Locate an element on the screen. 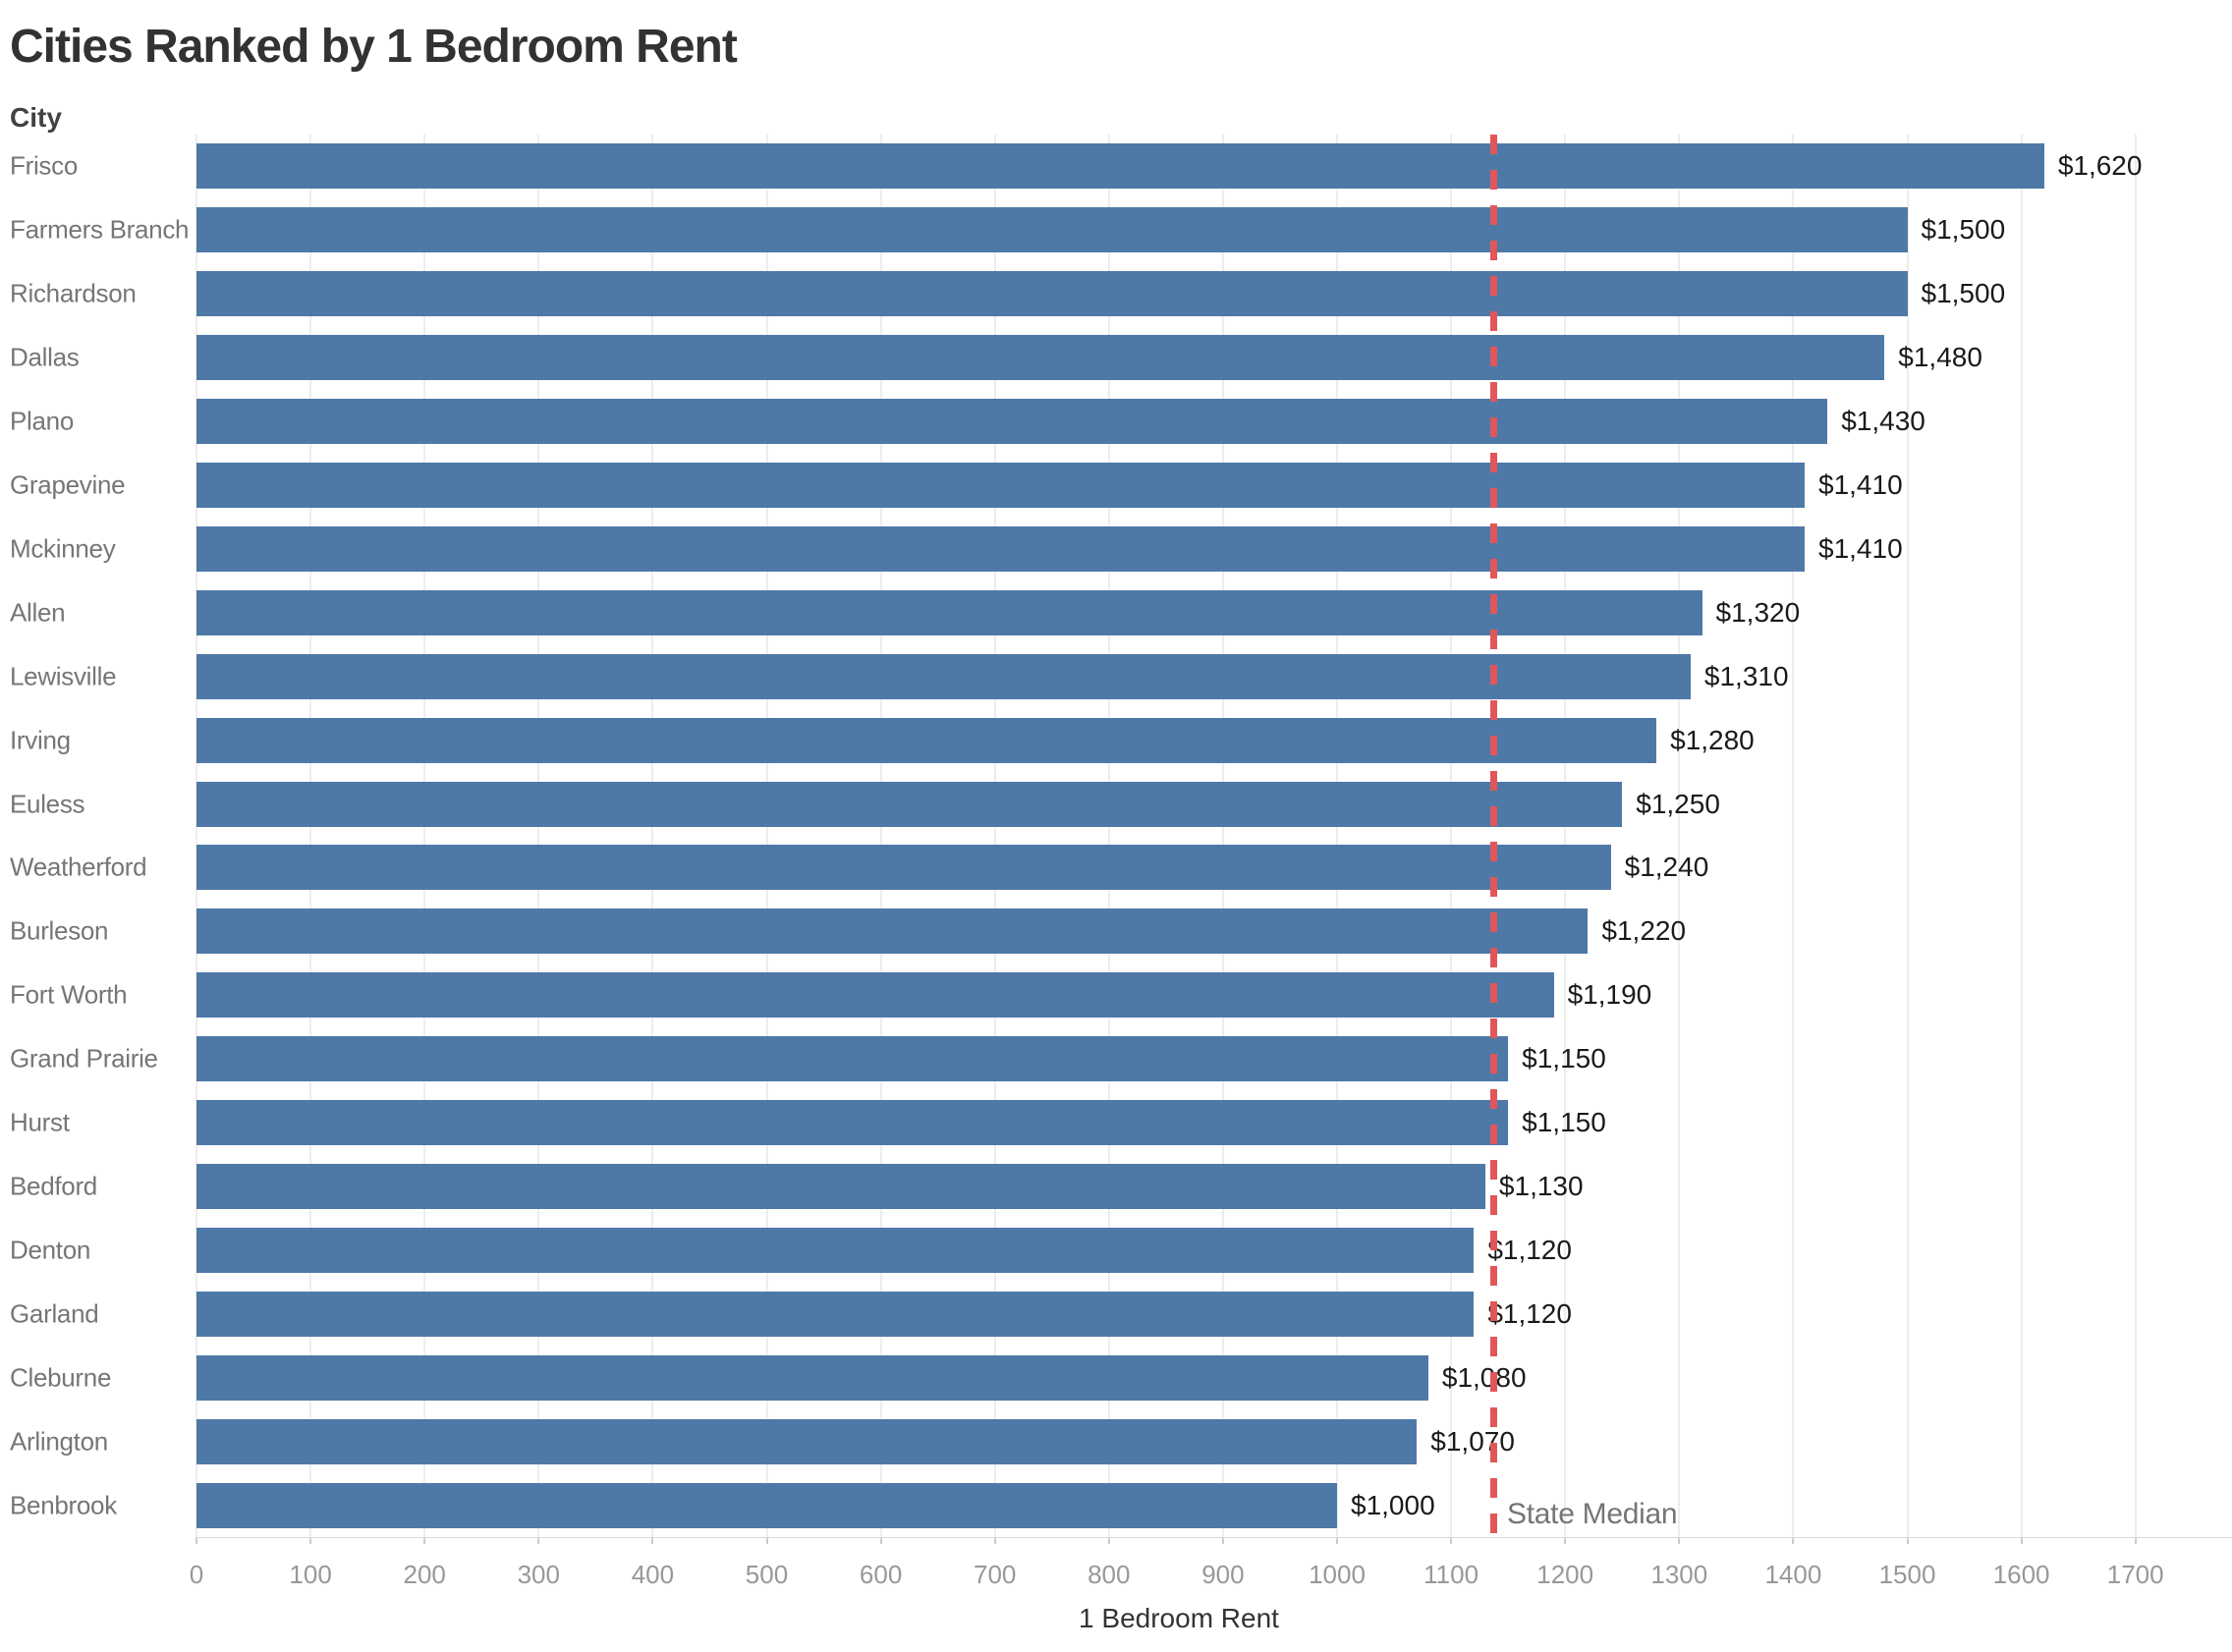  category-label: Benbrook is located at coordinates (64, 1505).